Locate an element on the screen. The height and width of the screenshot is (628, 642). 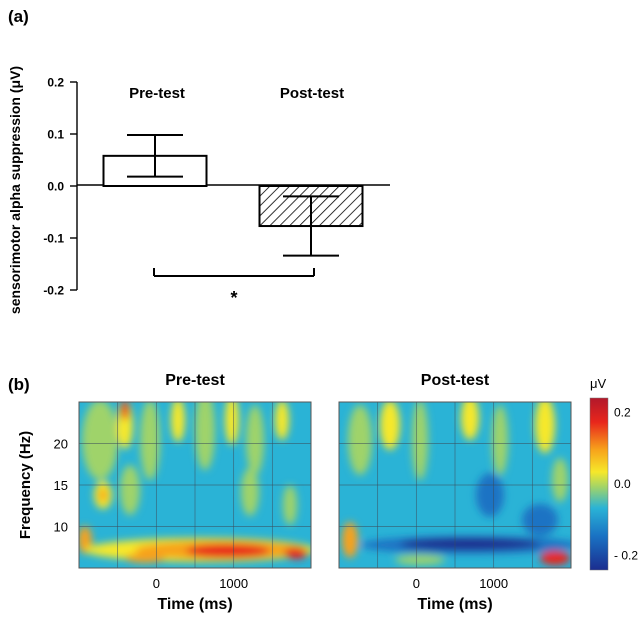
heatmap-post-x-axis-label: Time (ms) is located at coordinates (454, 604).